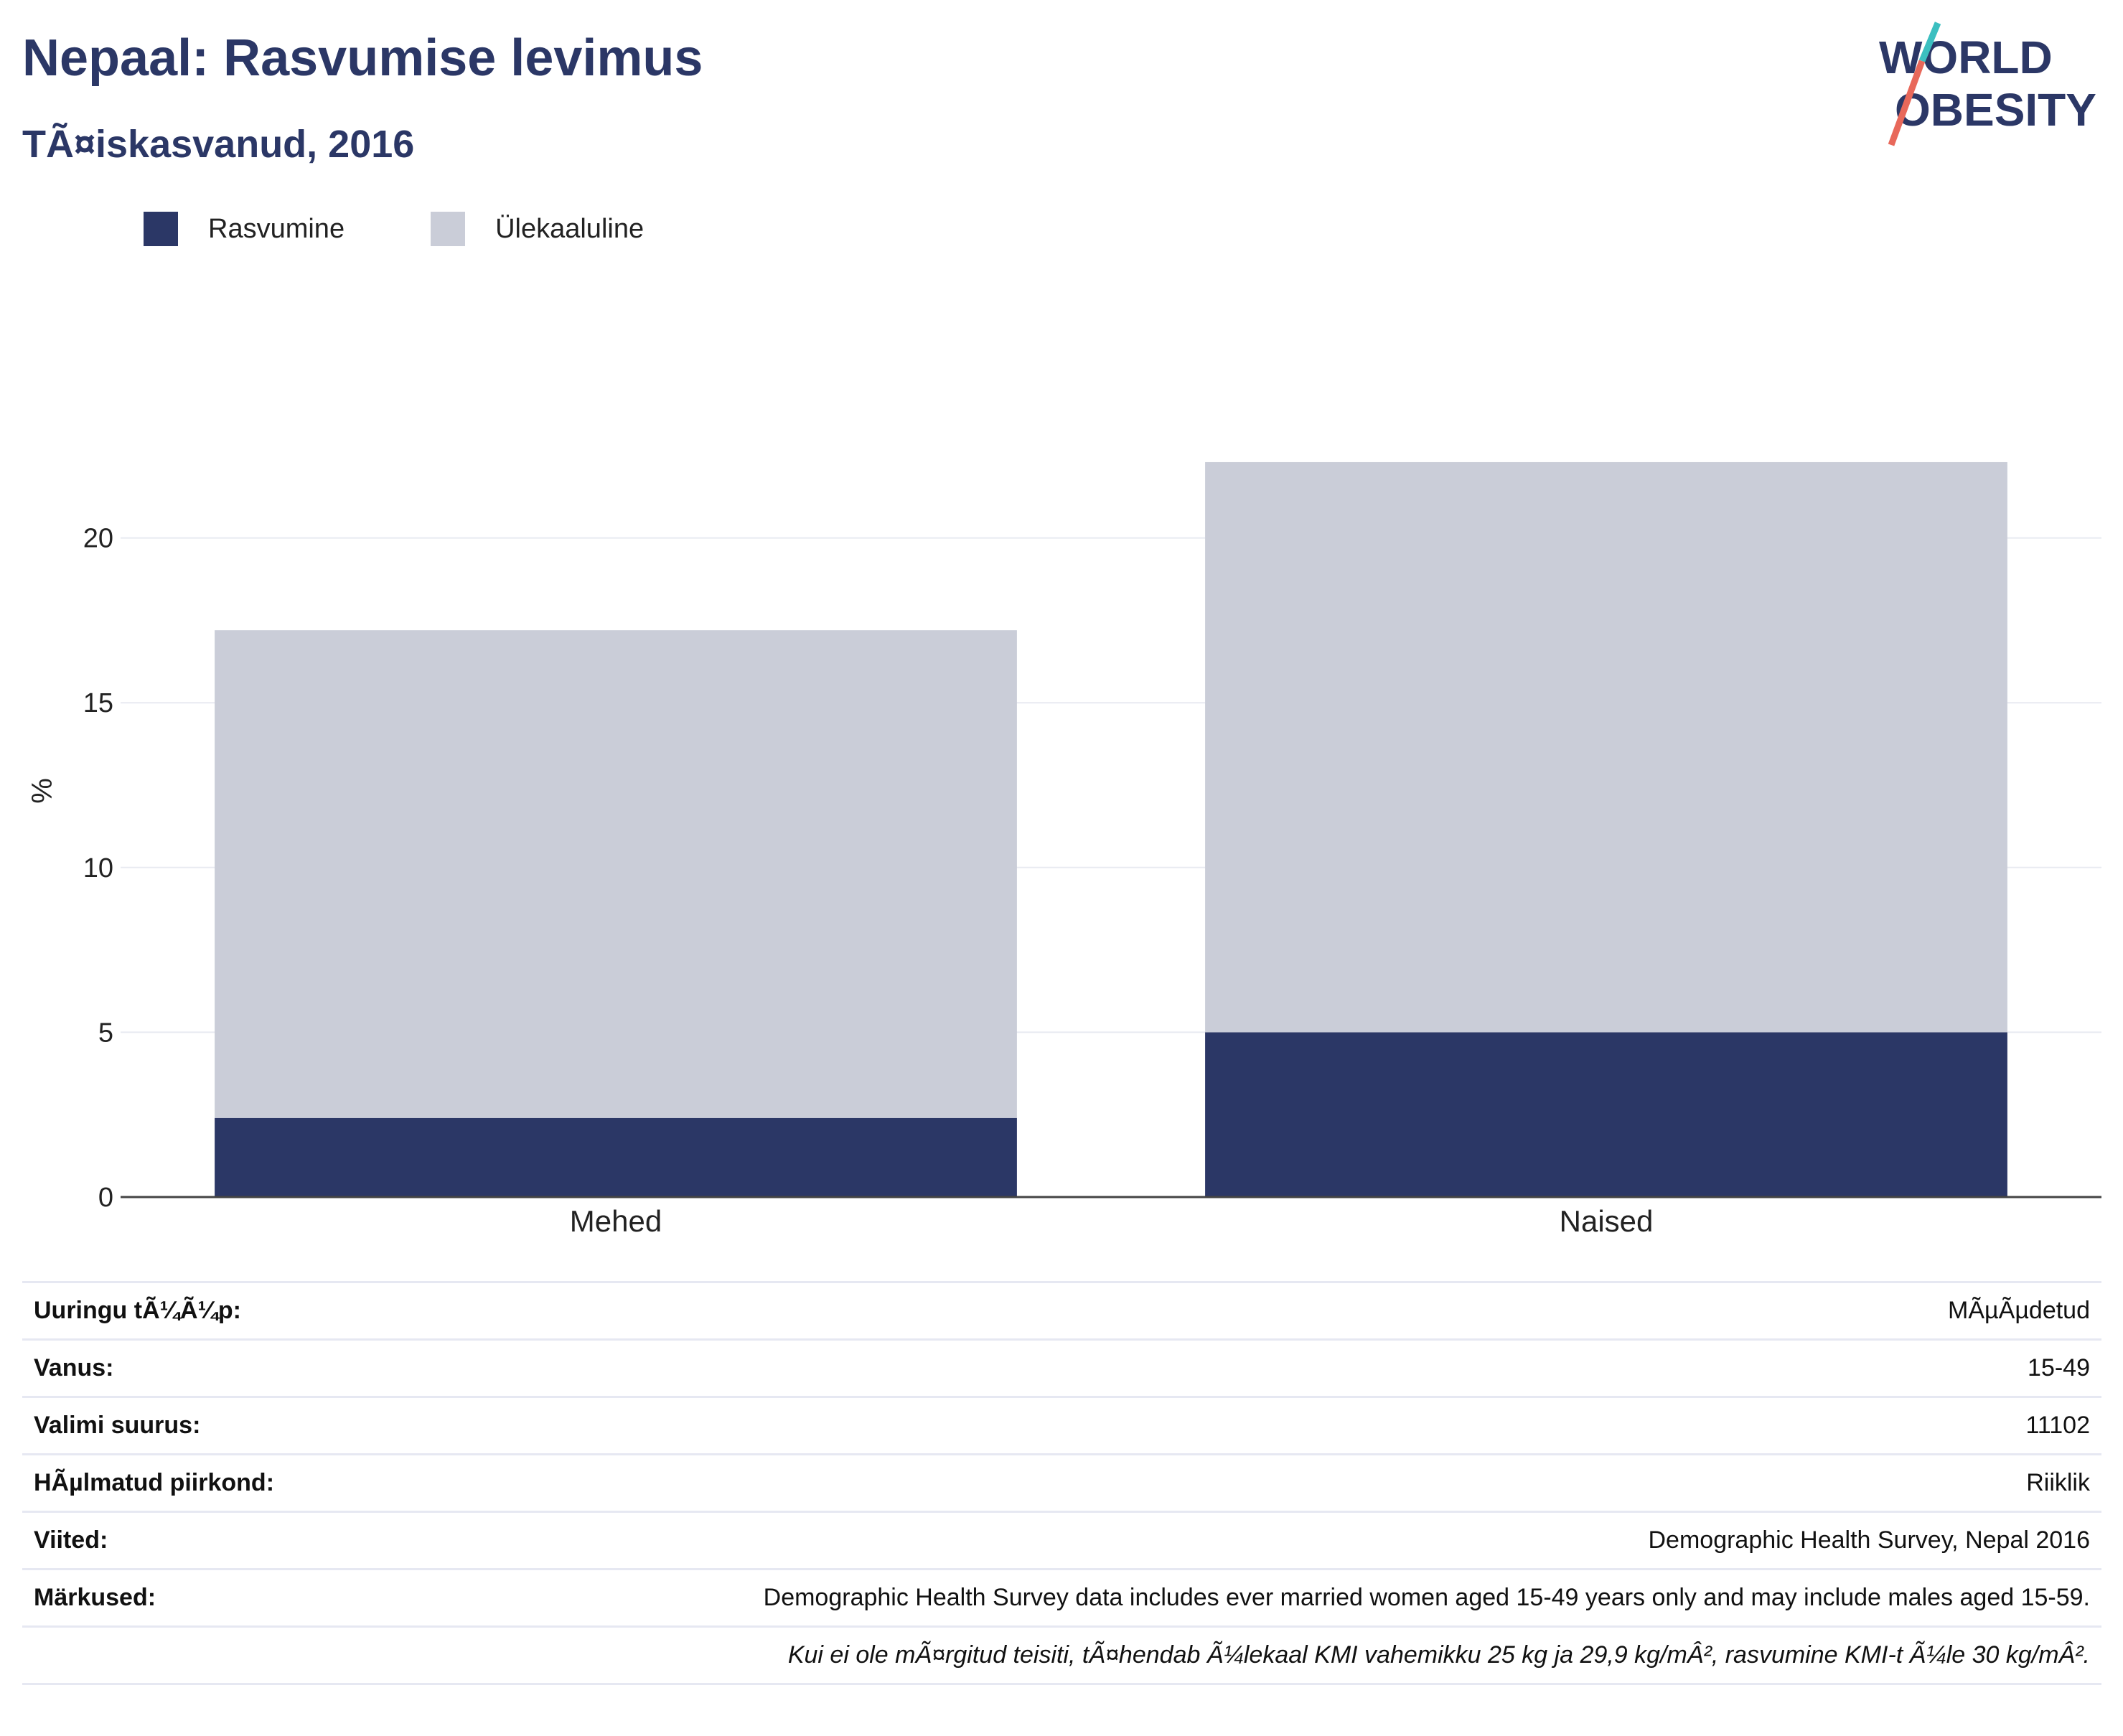 The width and height of the screenshot is (2123, 1736). I want to click on bar--lekaaluline-mehed, so click(616, 874).